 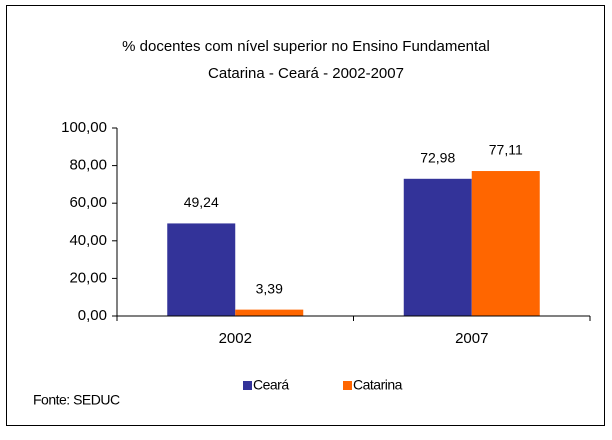 What do you see at coordinates (88, 277) in the screenshot?
I see `y-tick-label: 20,00` at bounding box center [88, 277].